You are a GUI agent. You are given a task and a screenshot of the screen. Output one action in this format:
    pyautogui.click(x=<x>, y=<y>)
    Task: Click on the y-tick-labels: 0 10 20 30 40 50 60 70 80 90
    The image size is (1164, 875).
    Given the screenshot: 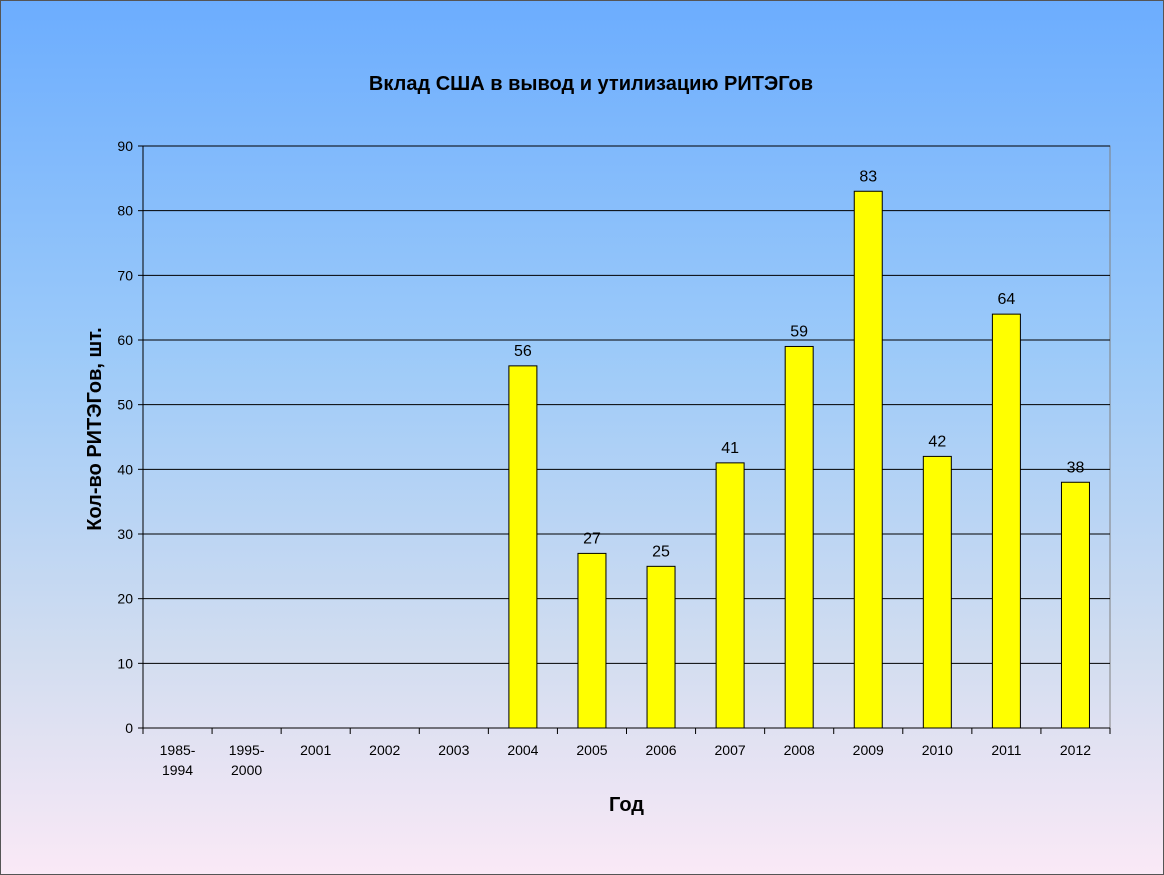 What is the action you would take?
    pyautogui.click(x=125, y=437)
    